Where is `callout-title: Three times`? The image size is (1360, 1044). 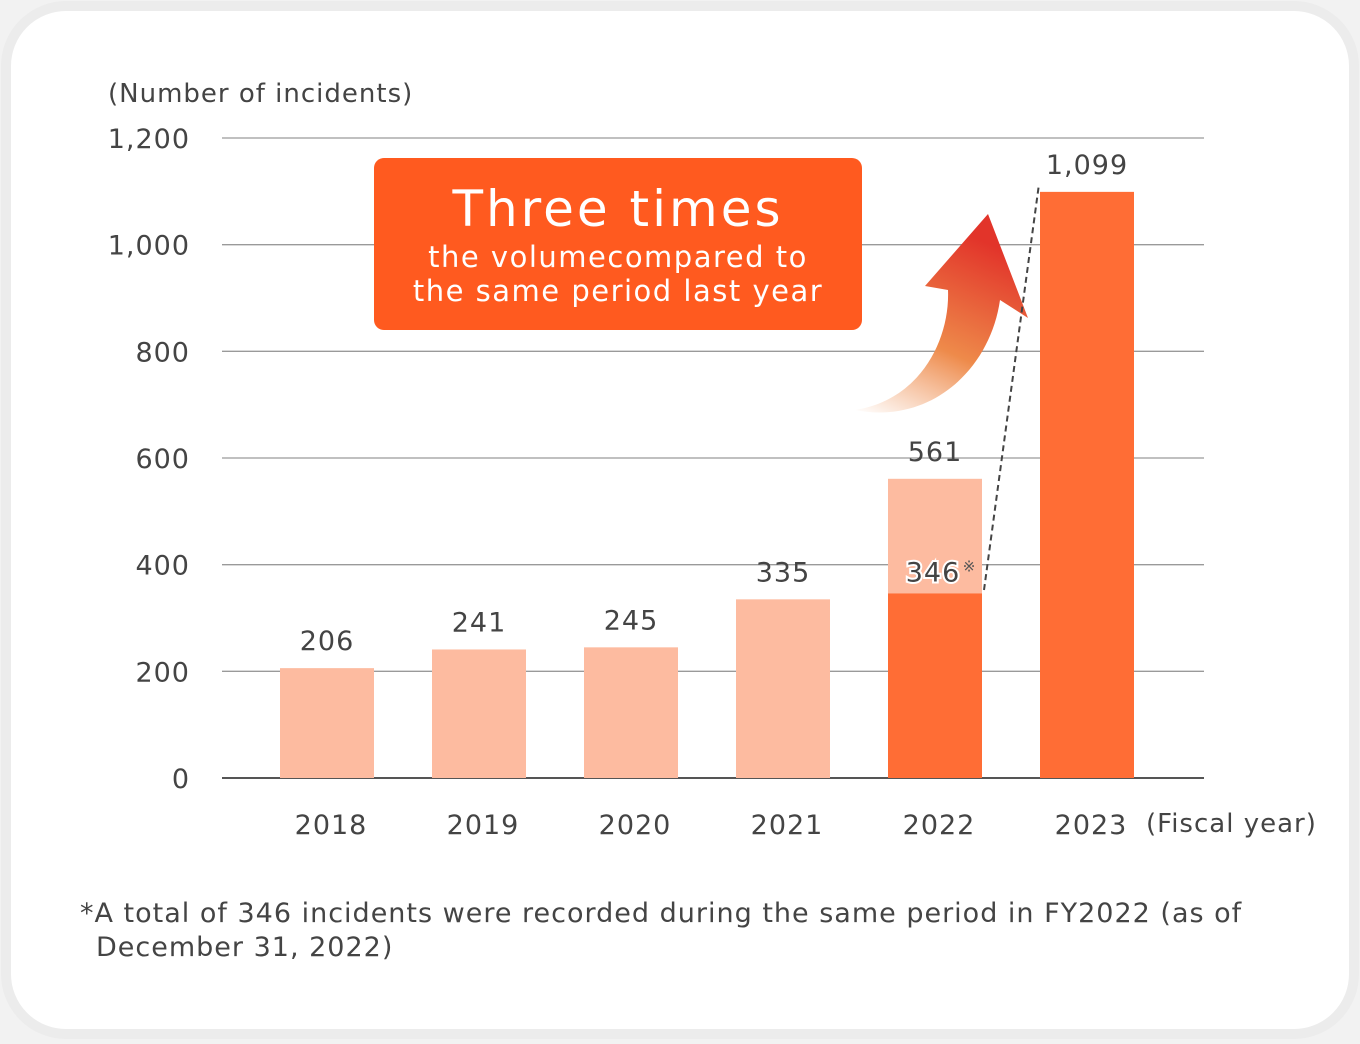 callout-title: Three times is located at coordinates (617, 209).